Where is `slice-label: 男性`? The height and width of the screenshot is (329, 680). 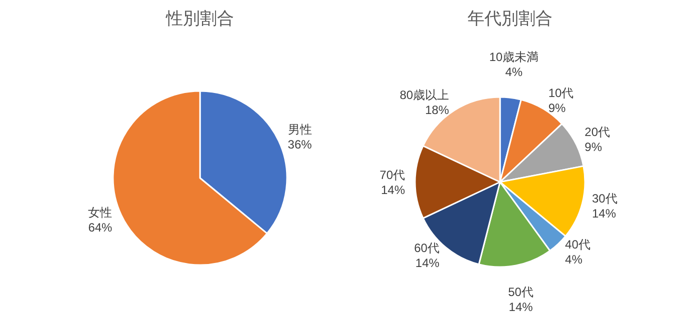
slice-label: 男性 is located at coordinates (300, 129).